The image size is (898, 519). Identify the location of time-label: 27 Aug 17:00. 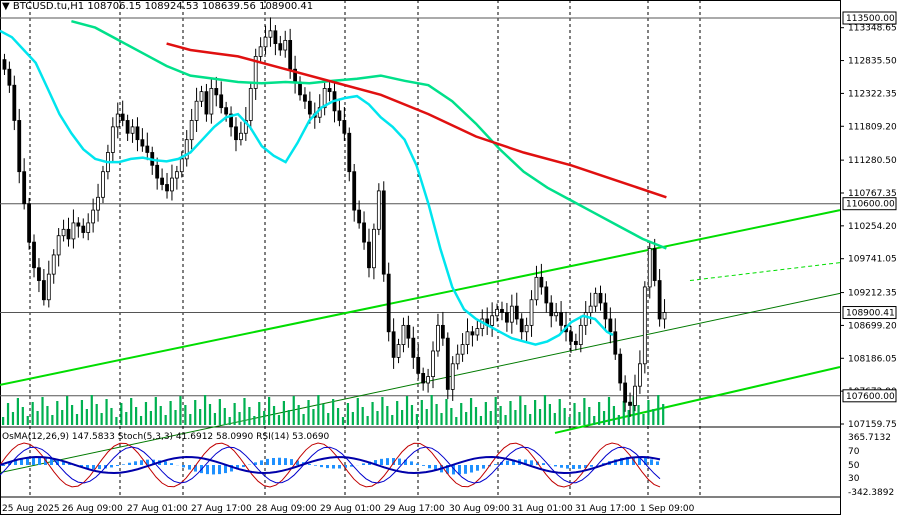
(221, 509).